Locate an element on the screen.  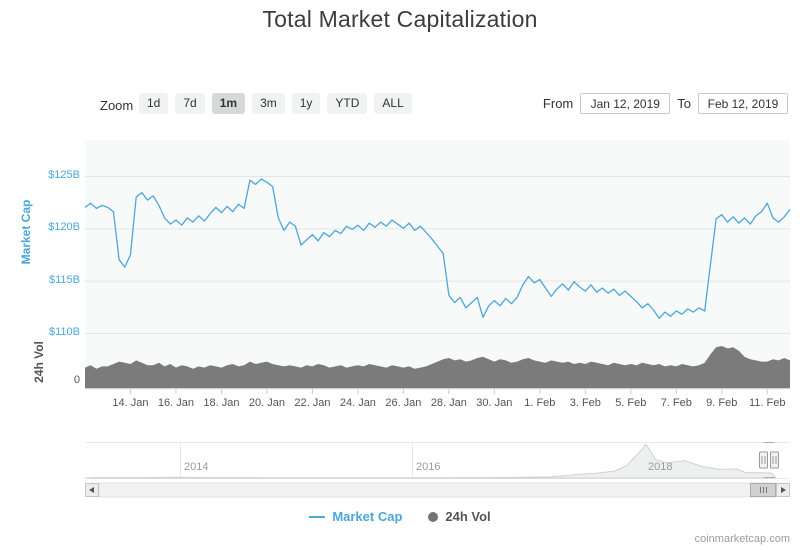
xaxis-label: 5. Feb is located at coordinates (631, 403).